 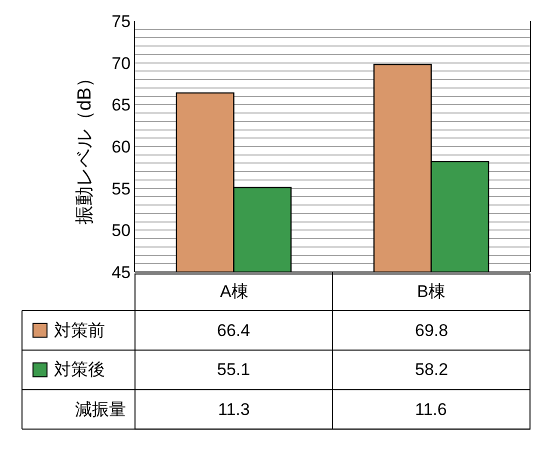 What do you see at coordinates (121, 21) in the screenshot?
I see `y-tick-label: 75` at bounding box center [121, 21].